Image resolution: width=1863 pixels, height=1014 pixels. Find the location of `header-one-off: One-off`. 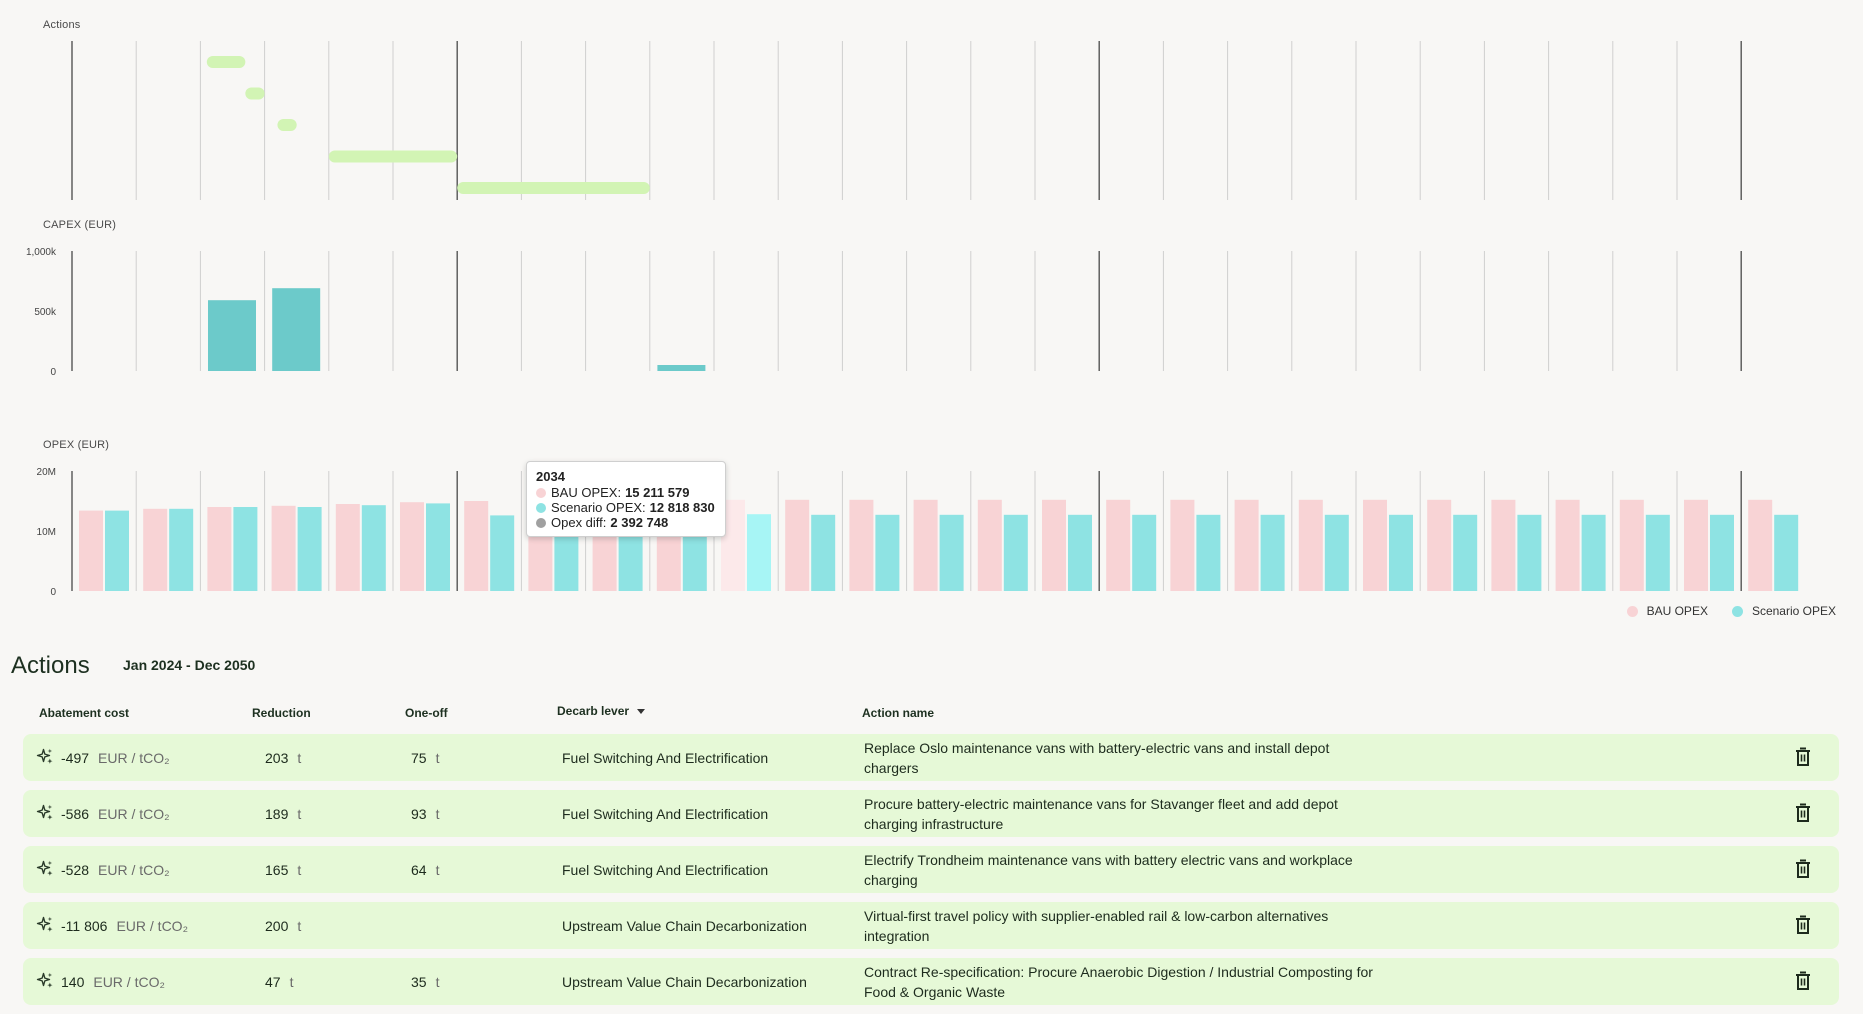

header-one-off: One-off is located at coordinates (426, 713).